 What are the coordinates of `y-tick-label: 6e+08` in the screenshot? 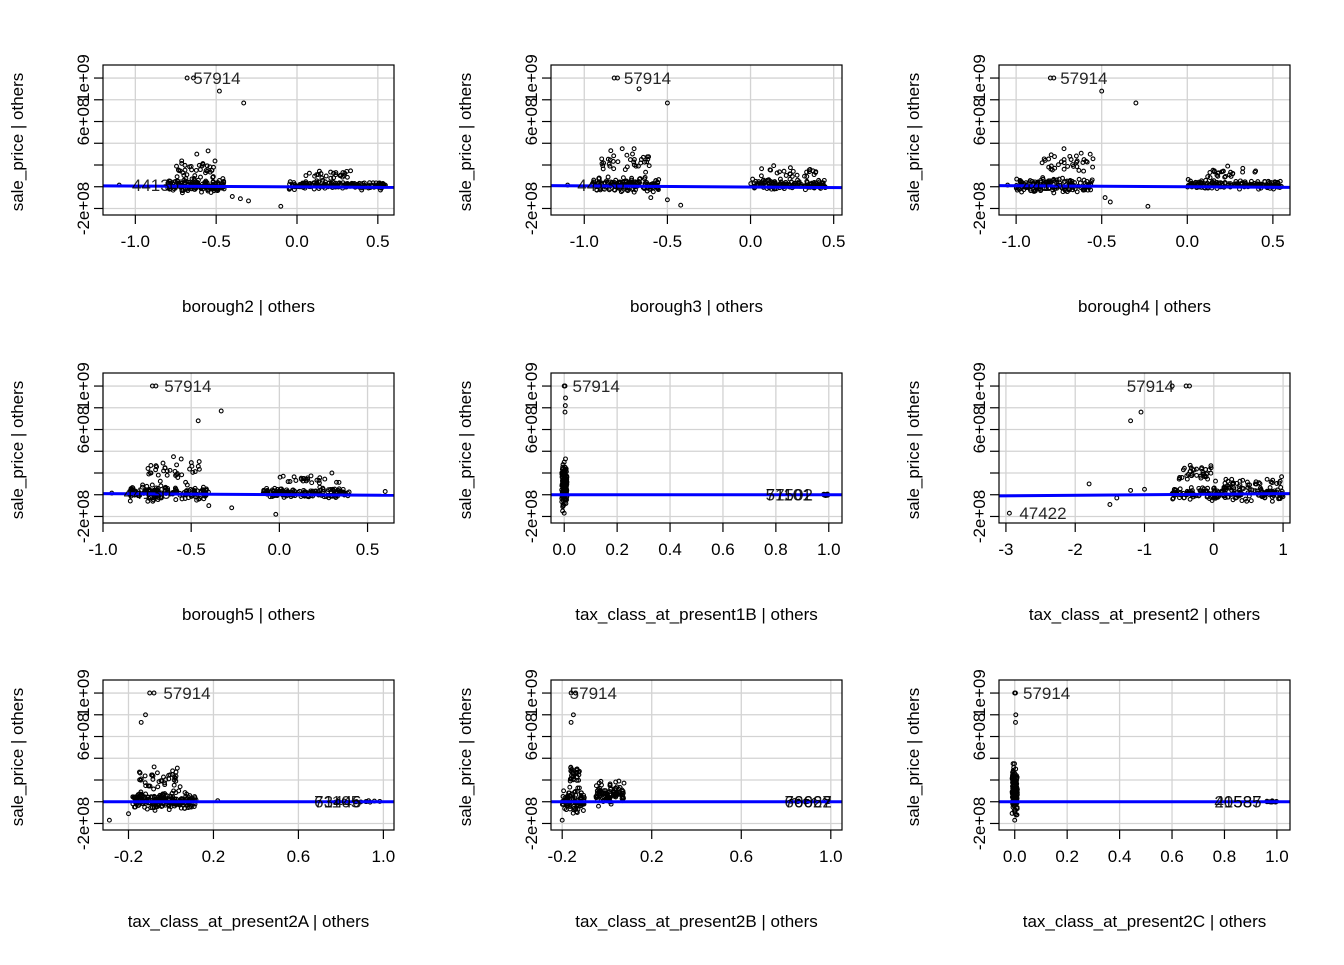 It's located at (979, 430).